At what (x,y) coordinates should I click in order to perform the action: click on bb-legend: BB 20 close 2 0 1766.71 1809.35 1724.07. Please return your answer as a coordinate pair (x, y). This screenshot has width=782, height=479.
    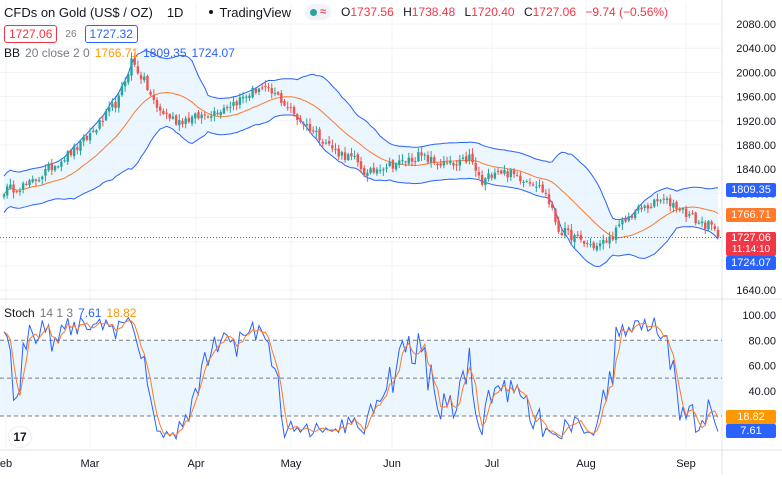
    Looking at the image, I should click on (119, 53).